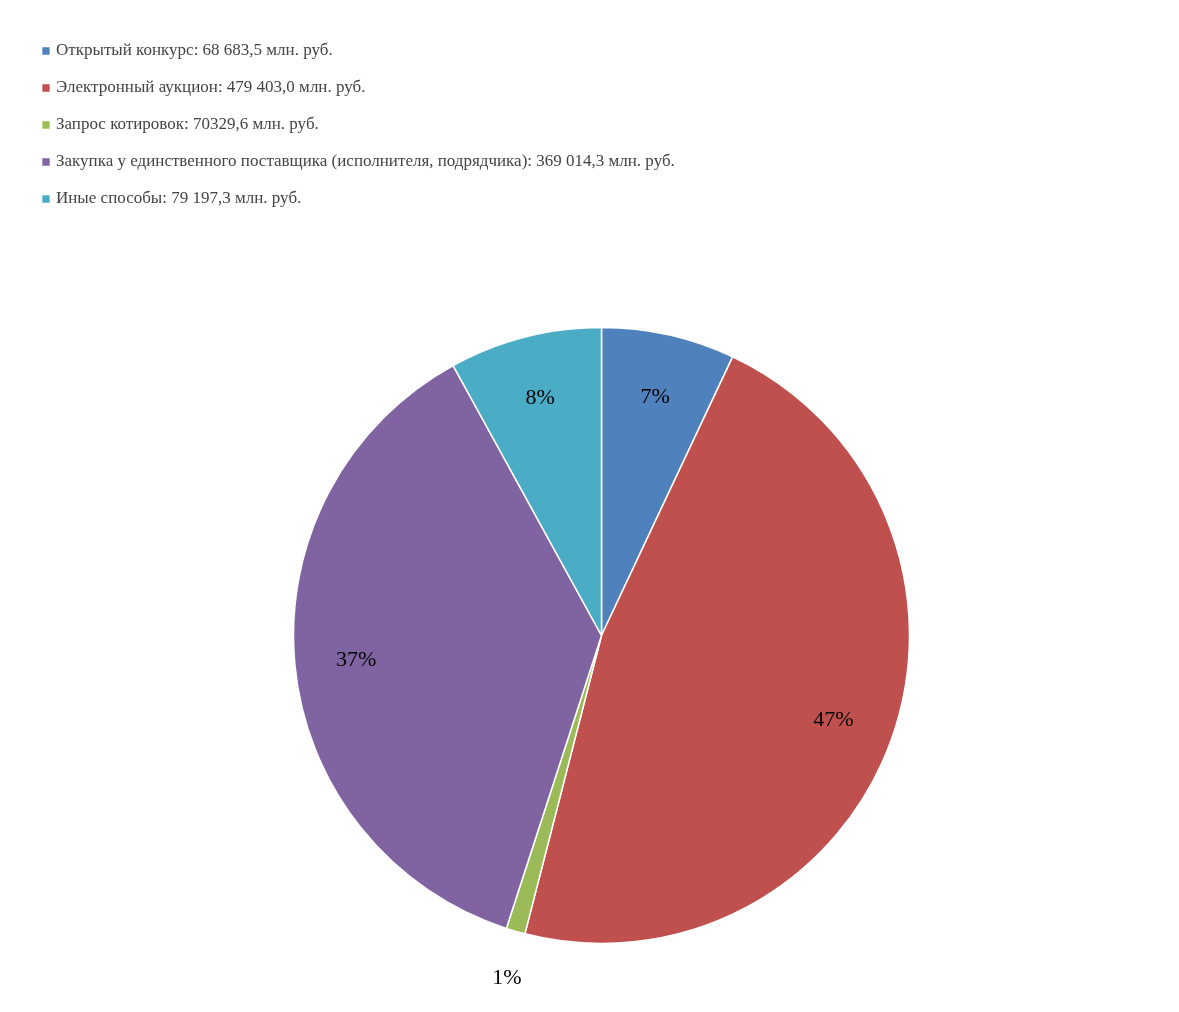 The image size is (1179, 1012). I want to click on data-label: 8%, so click(540, 397).